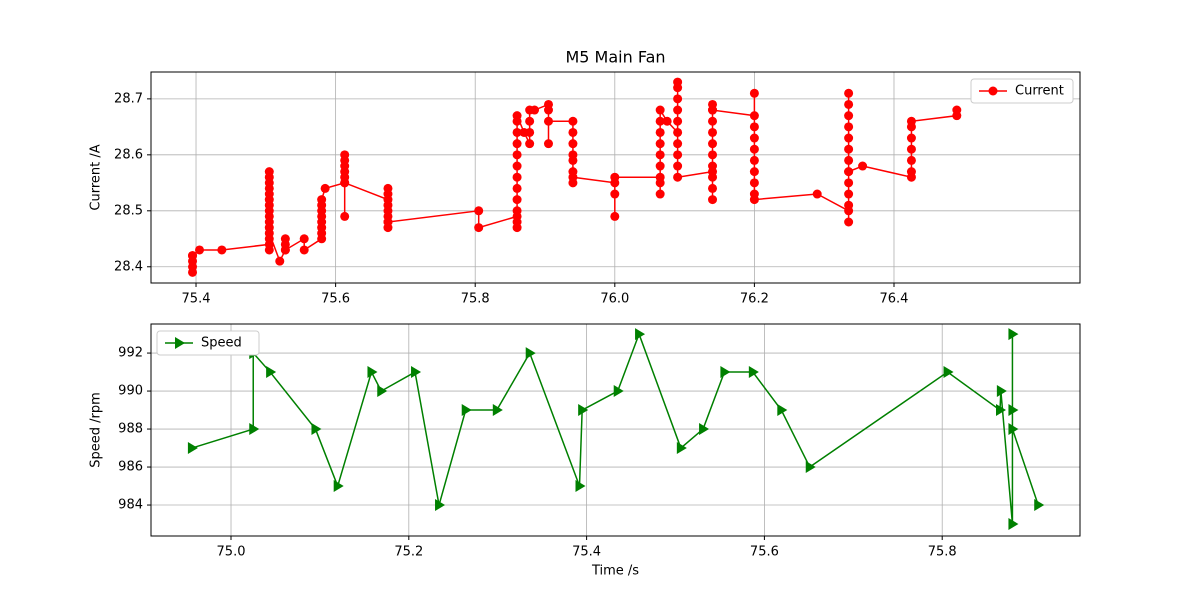  What do you see at coordinates (130, 391) in the screenshot?
I see `y-tick-label: 990` at bounding box center [130, 391].